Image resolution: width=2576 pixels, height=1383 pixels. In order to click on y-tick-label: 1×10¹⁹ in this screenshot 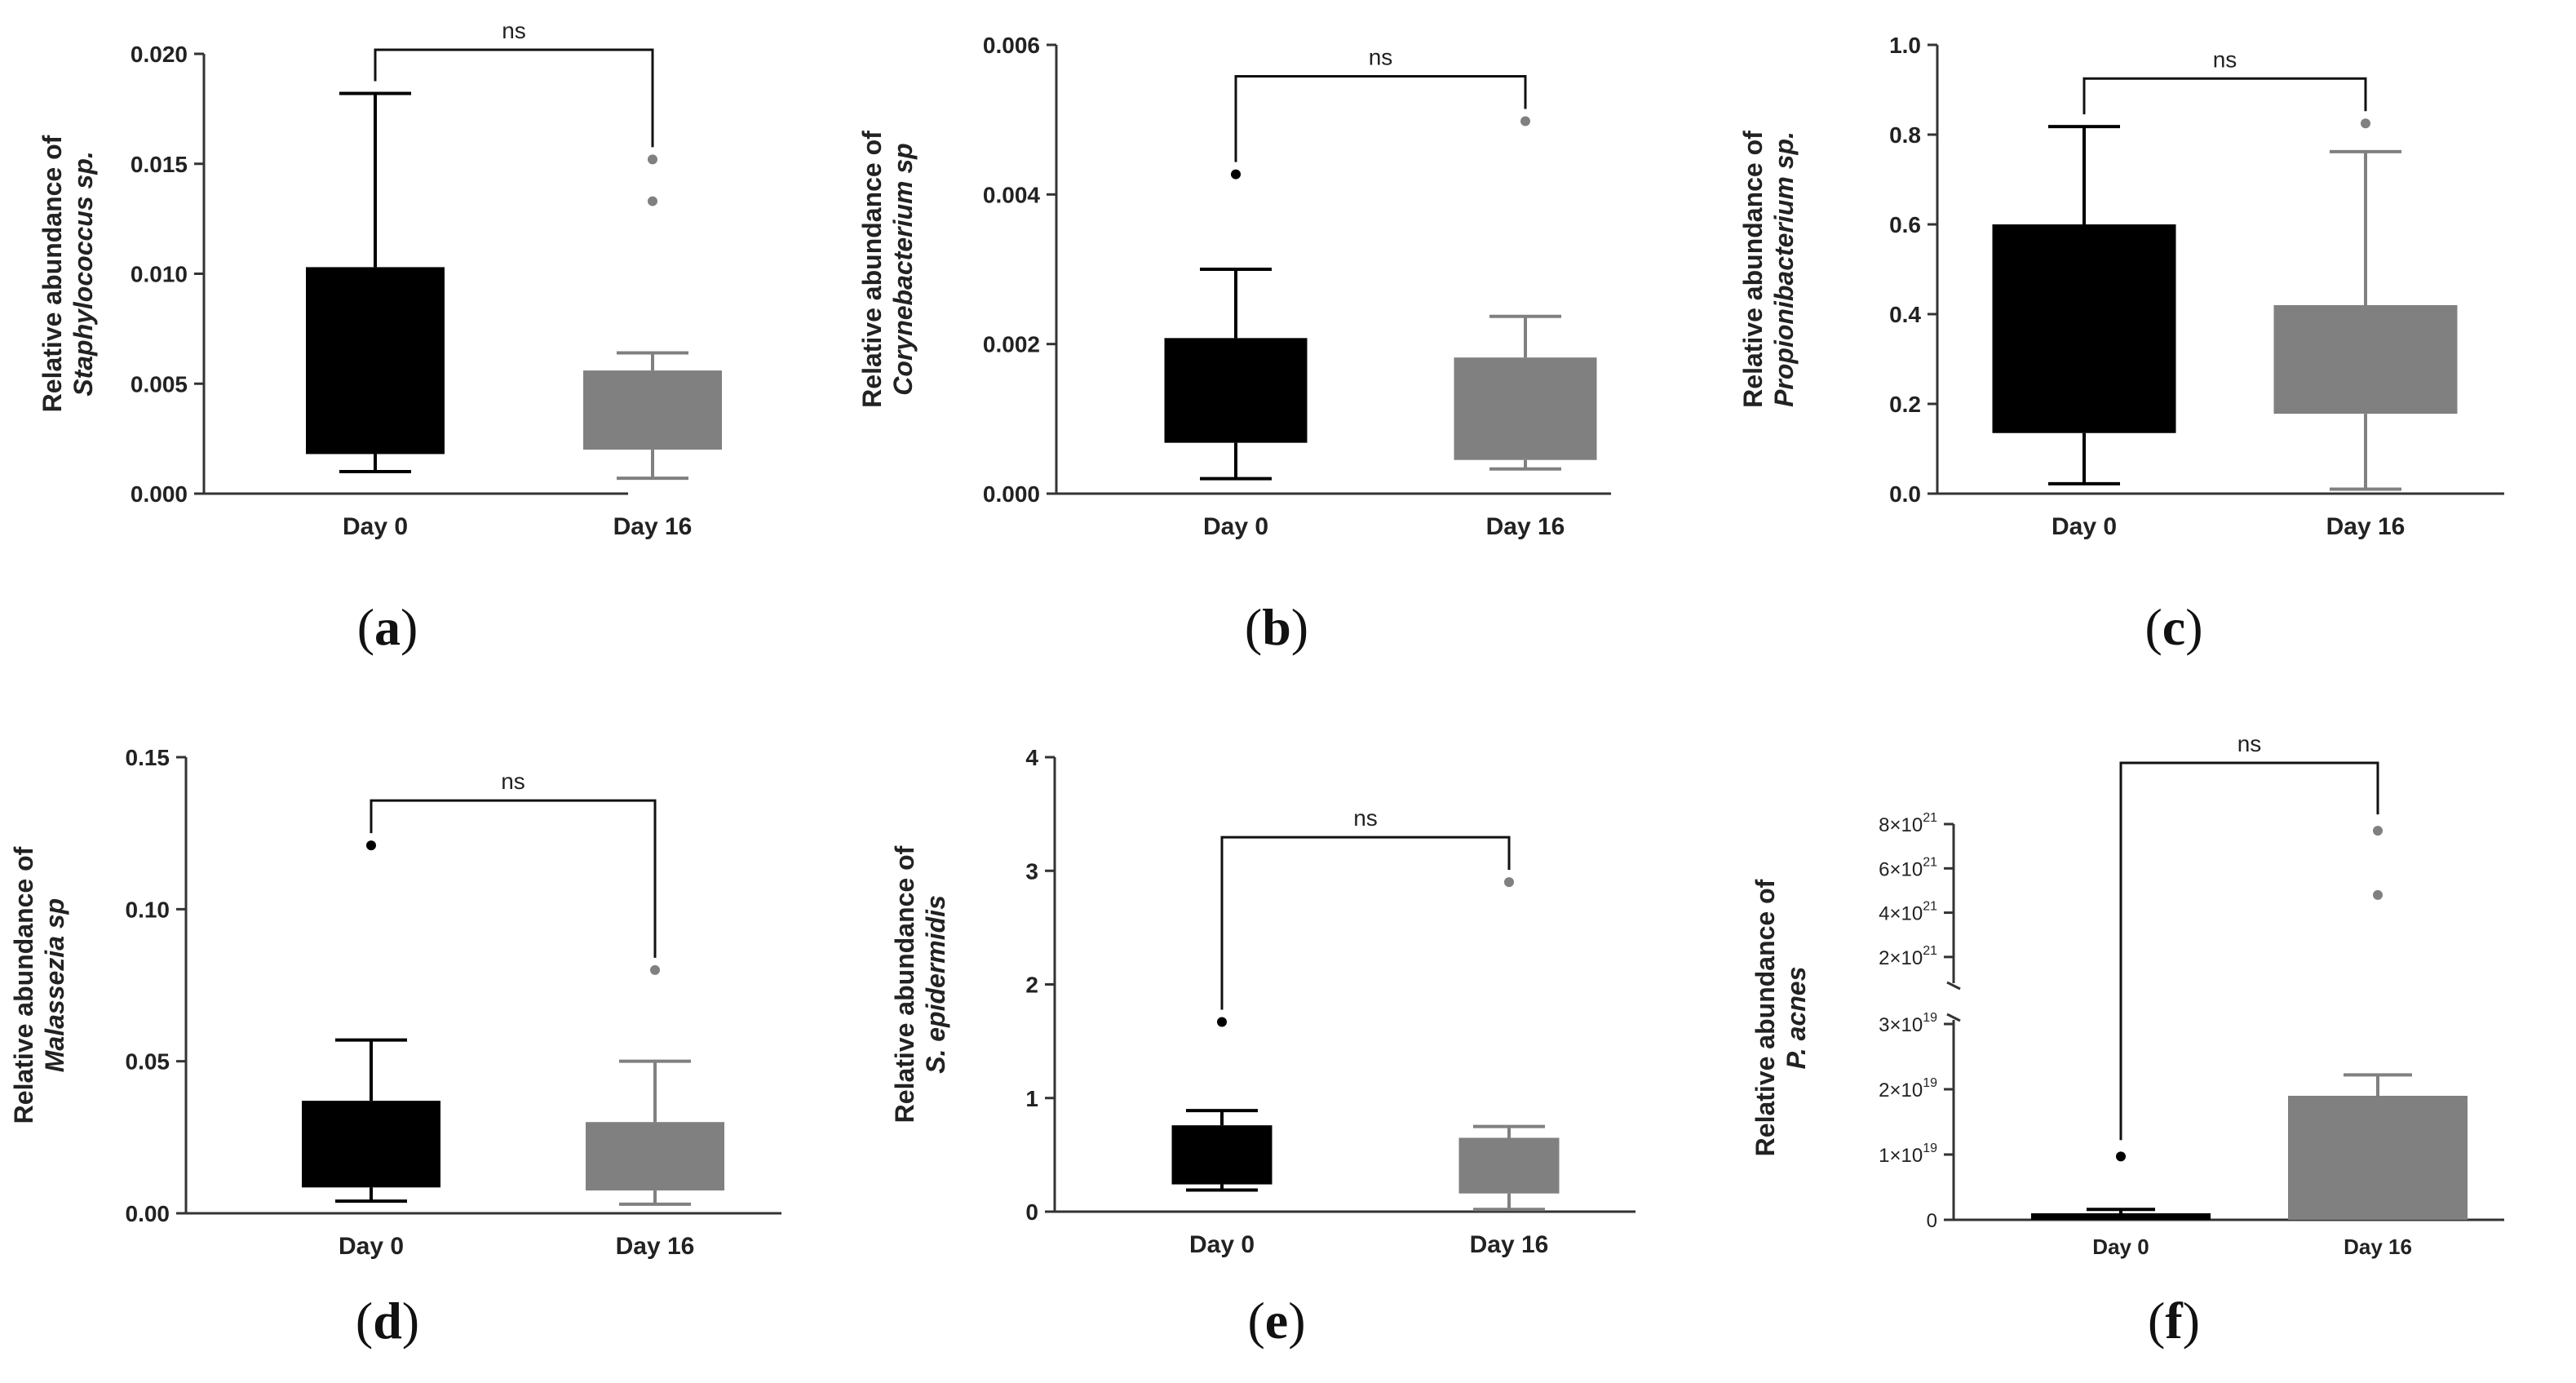, I will do `click(1908, 1154)`.